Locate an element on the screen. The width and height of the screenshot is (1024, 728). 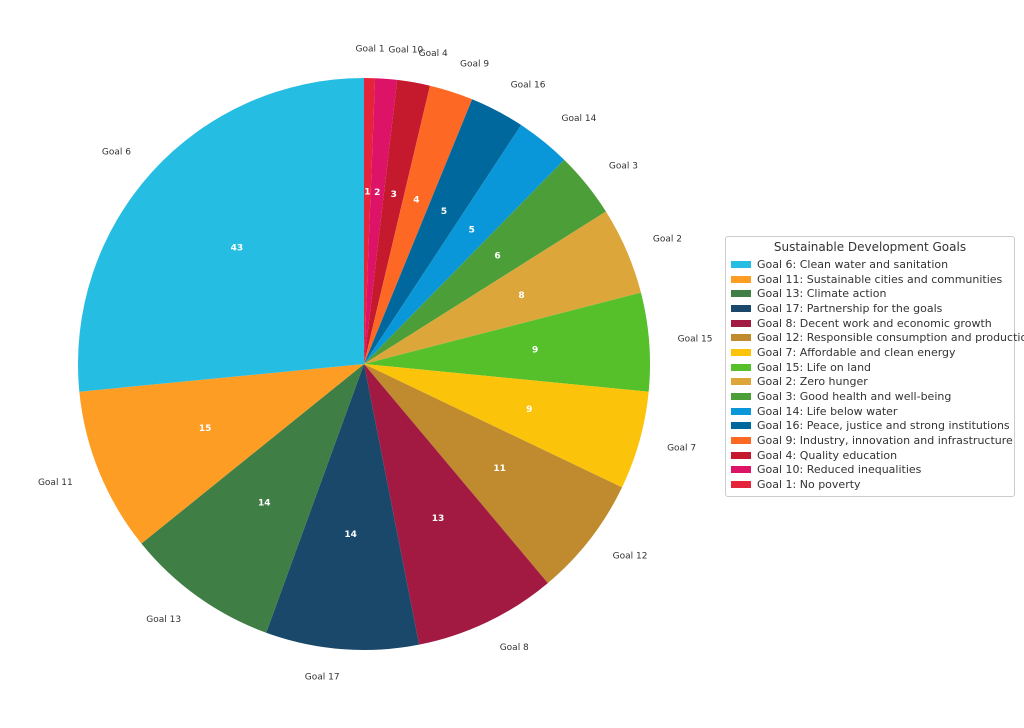
slice-value-label: 2 is located at coordinates (377, 193).